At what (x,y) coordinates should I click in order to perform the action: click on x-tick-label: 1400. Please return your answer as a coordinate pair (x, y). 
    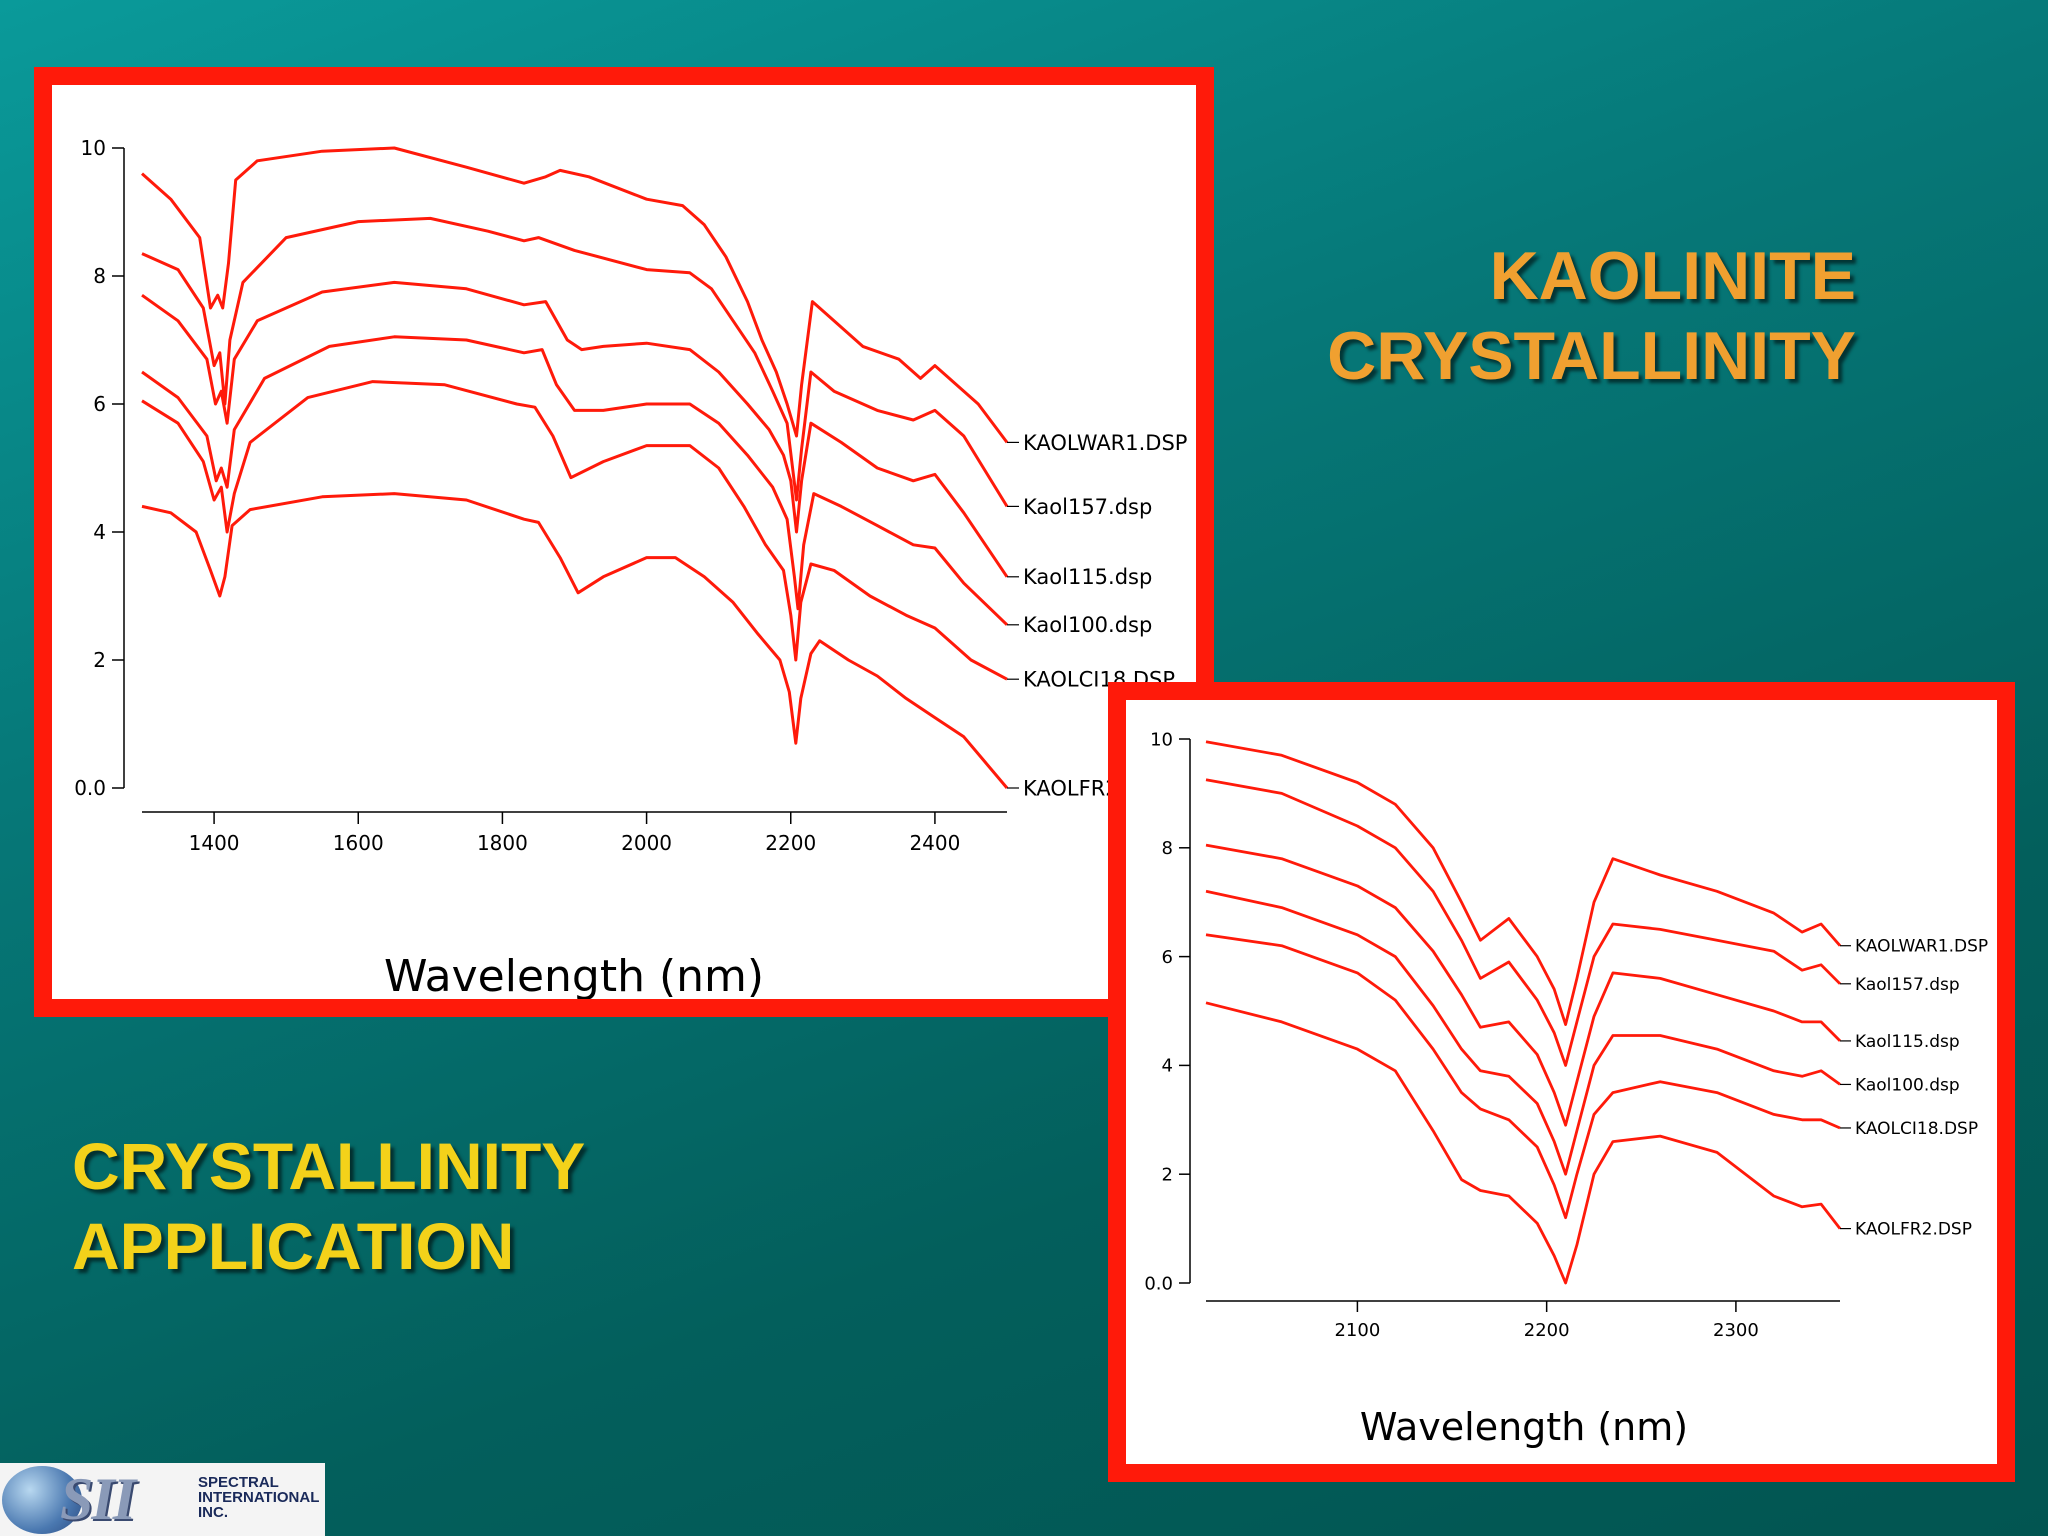
    Looking at the image, I should click on (214, 843).